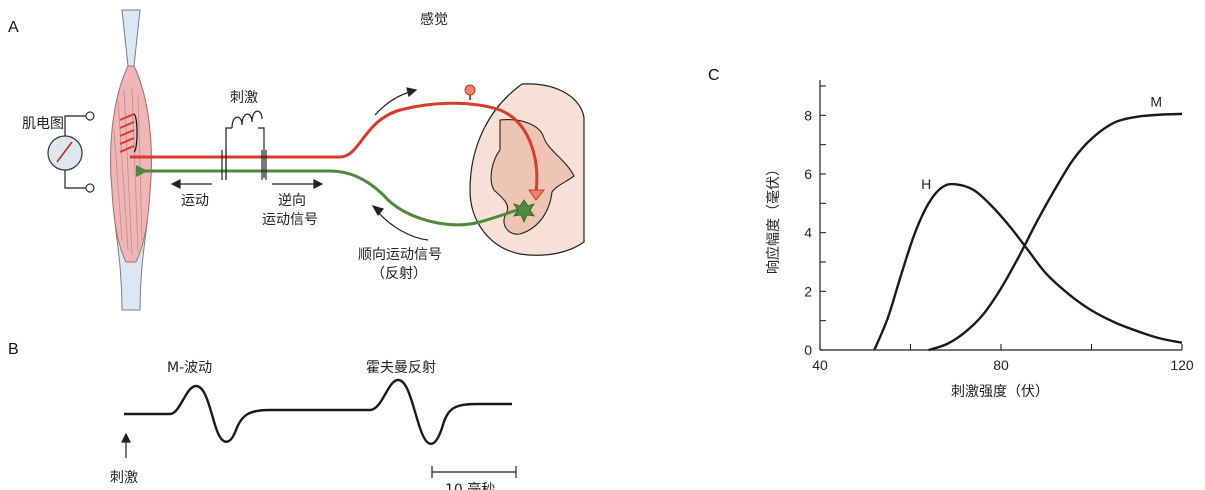 The height and width of the screenshot is (490, 1205). What do you see at coordinates (13, 349) in the screenshot?
I see `panel-b-letter: B` at bounding box center [13, 349].